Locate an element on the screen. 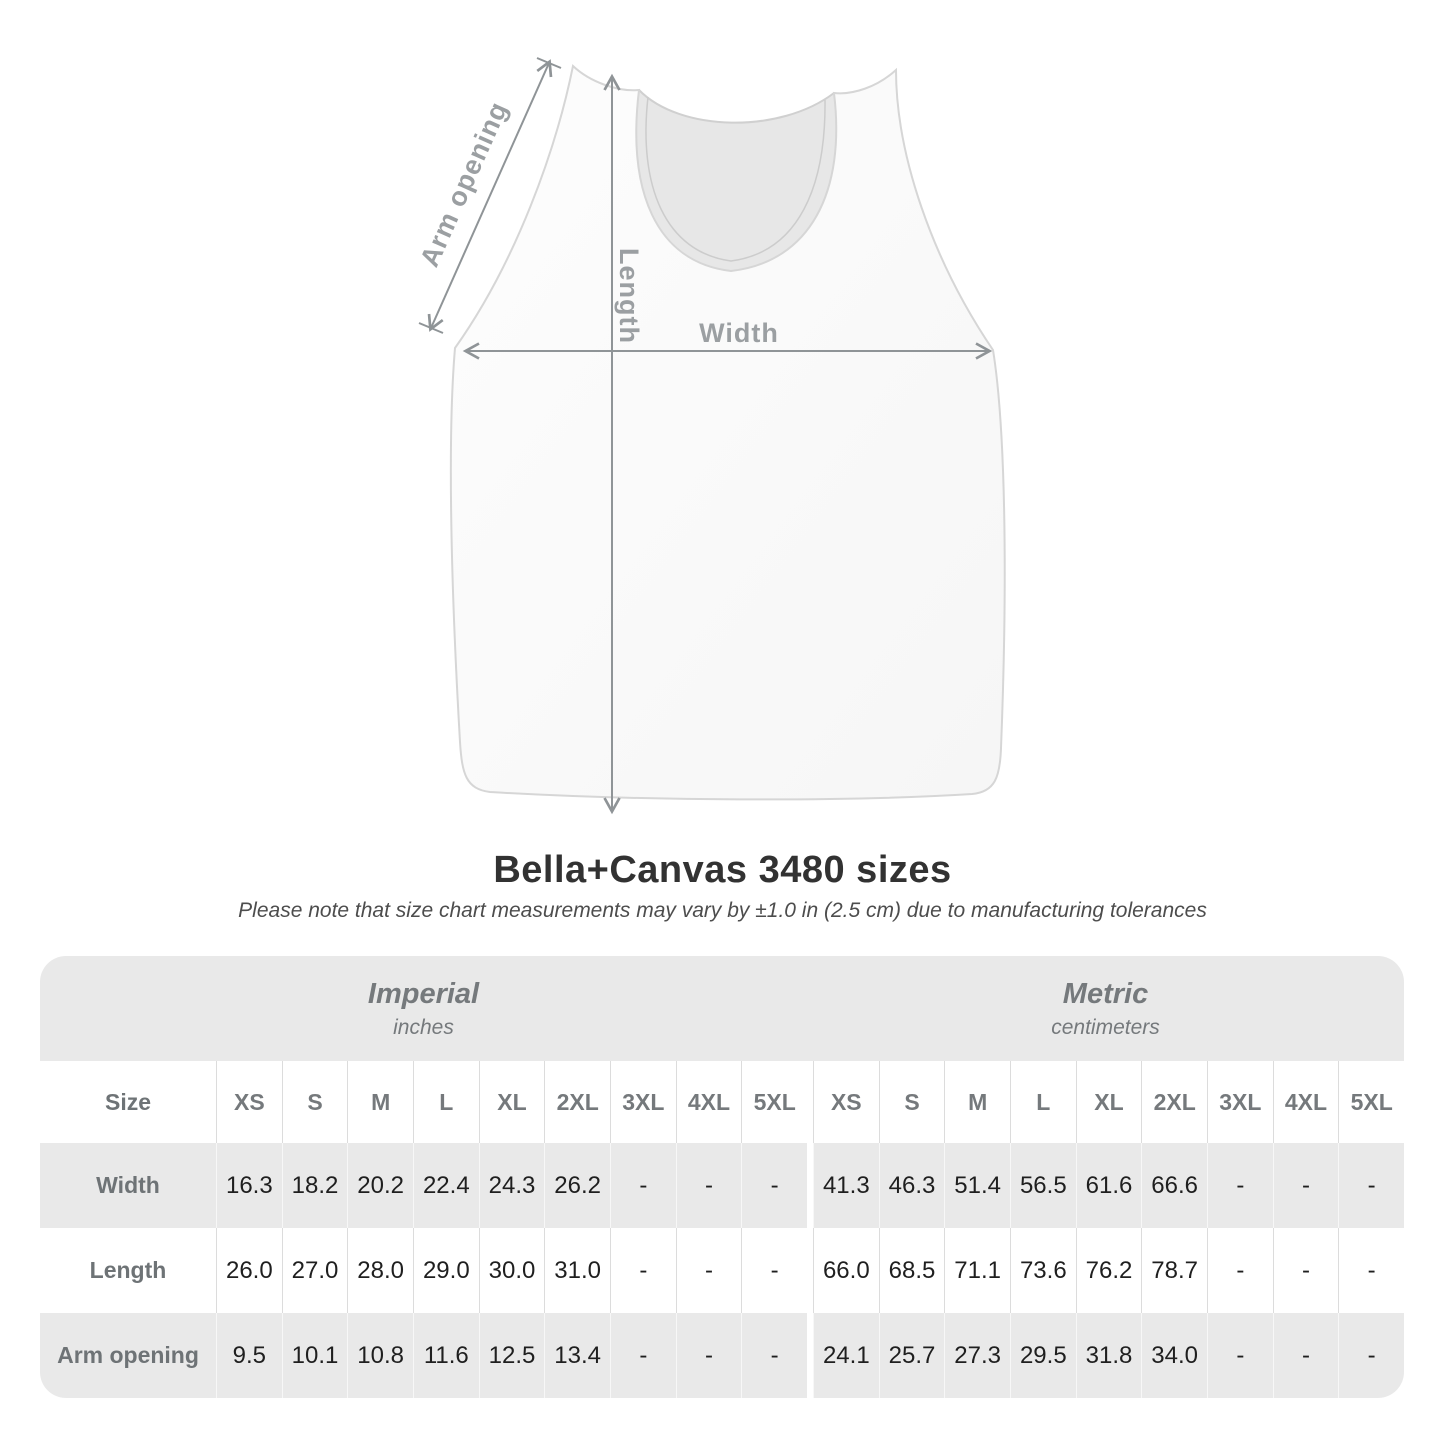 This screenshot has width=1445, height=1445. measurement-cell-imperial: 12.5 is located at coordinates (511, 1355).